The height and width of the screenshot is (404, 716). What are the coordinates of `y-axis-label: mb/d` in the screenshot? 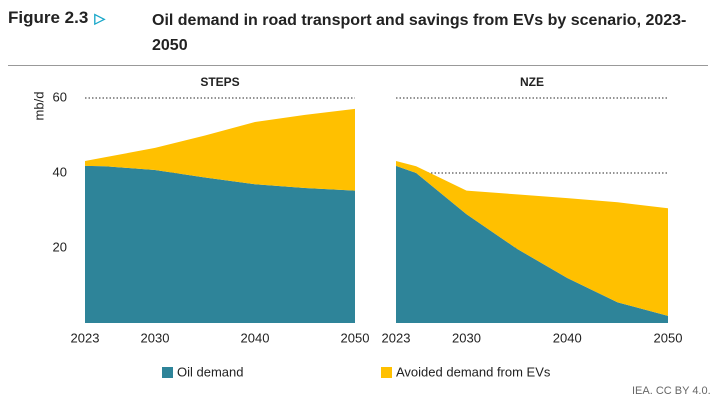 It's located at (38, 106).